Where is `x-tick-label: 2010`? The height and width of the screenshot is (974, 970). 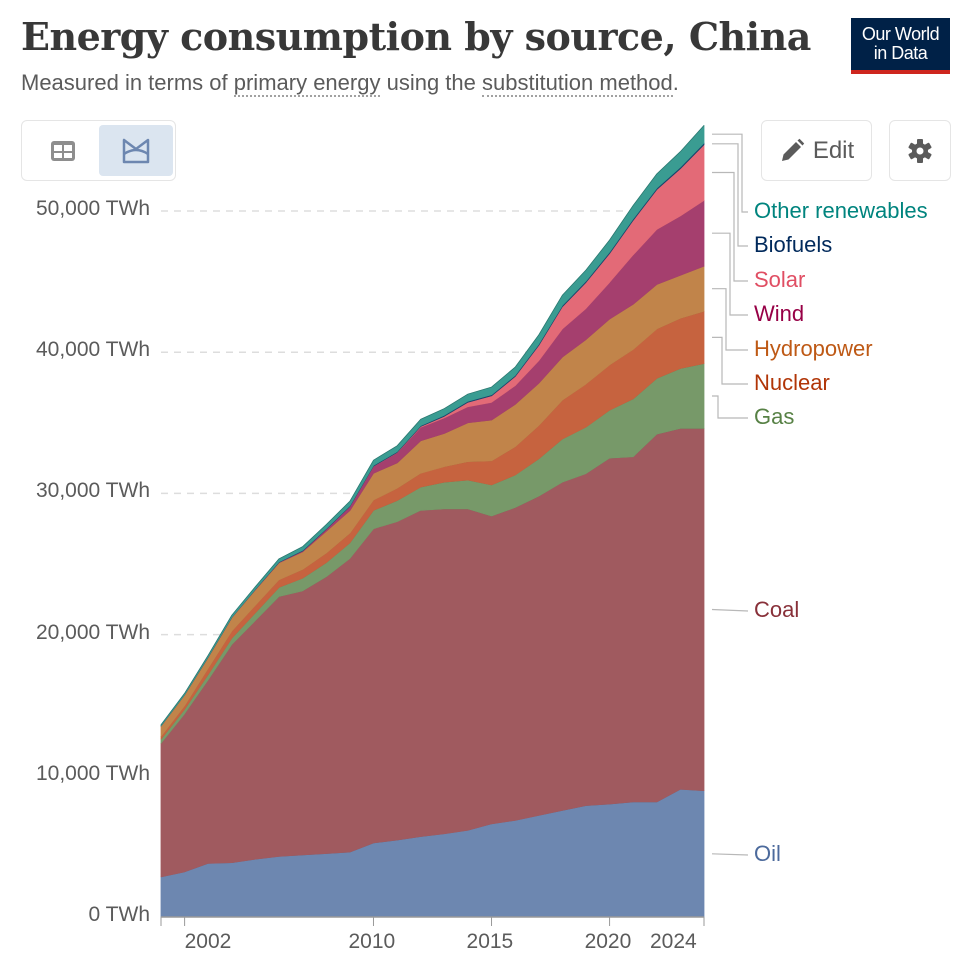
x-tick-label: 2010 is located at coordinates (372, 941).